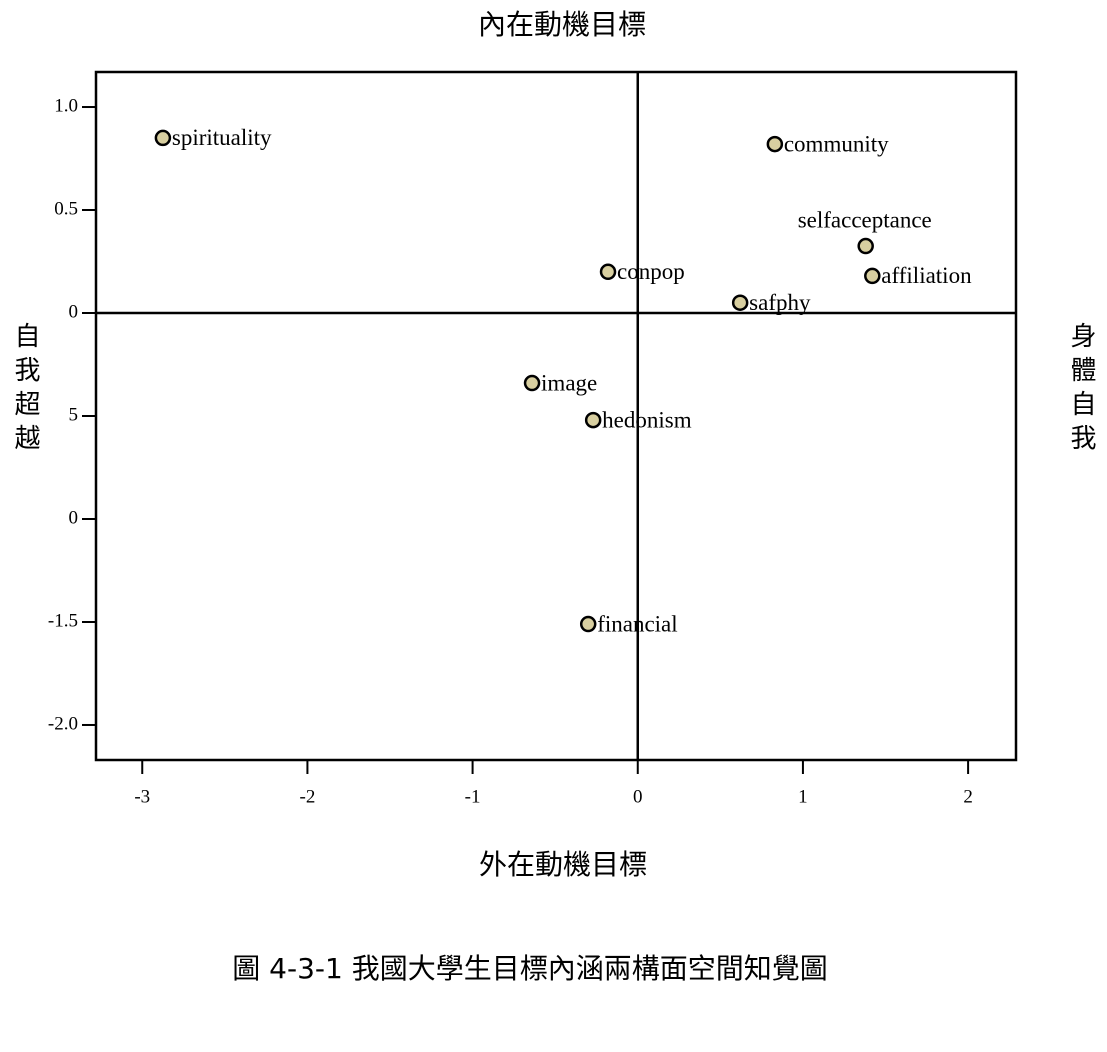 The image size is (1107, 1052). Describe the element at coordinates (562, 24) in the screenshot. I see `top-label: 內在動機目標` at that location.